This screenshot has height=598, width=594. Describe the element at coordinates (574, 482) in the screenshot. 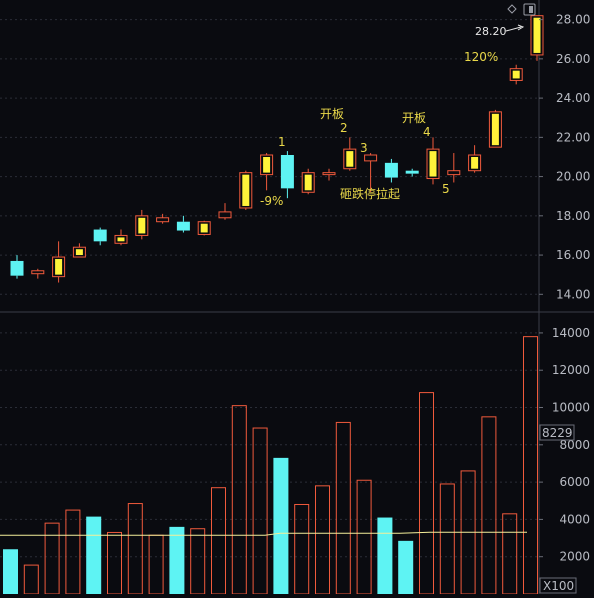

I see `volume-tick-label: 6000` at that location.